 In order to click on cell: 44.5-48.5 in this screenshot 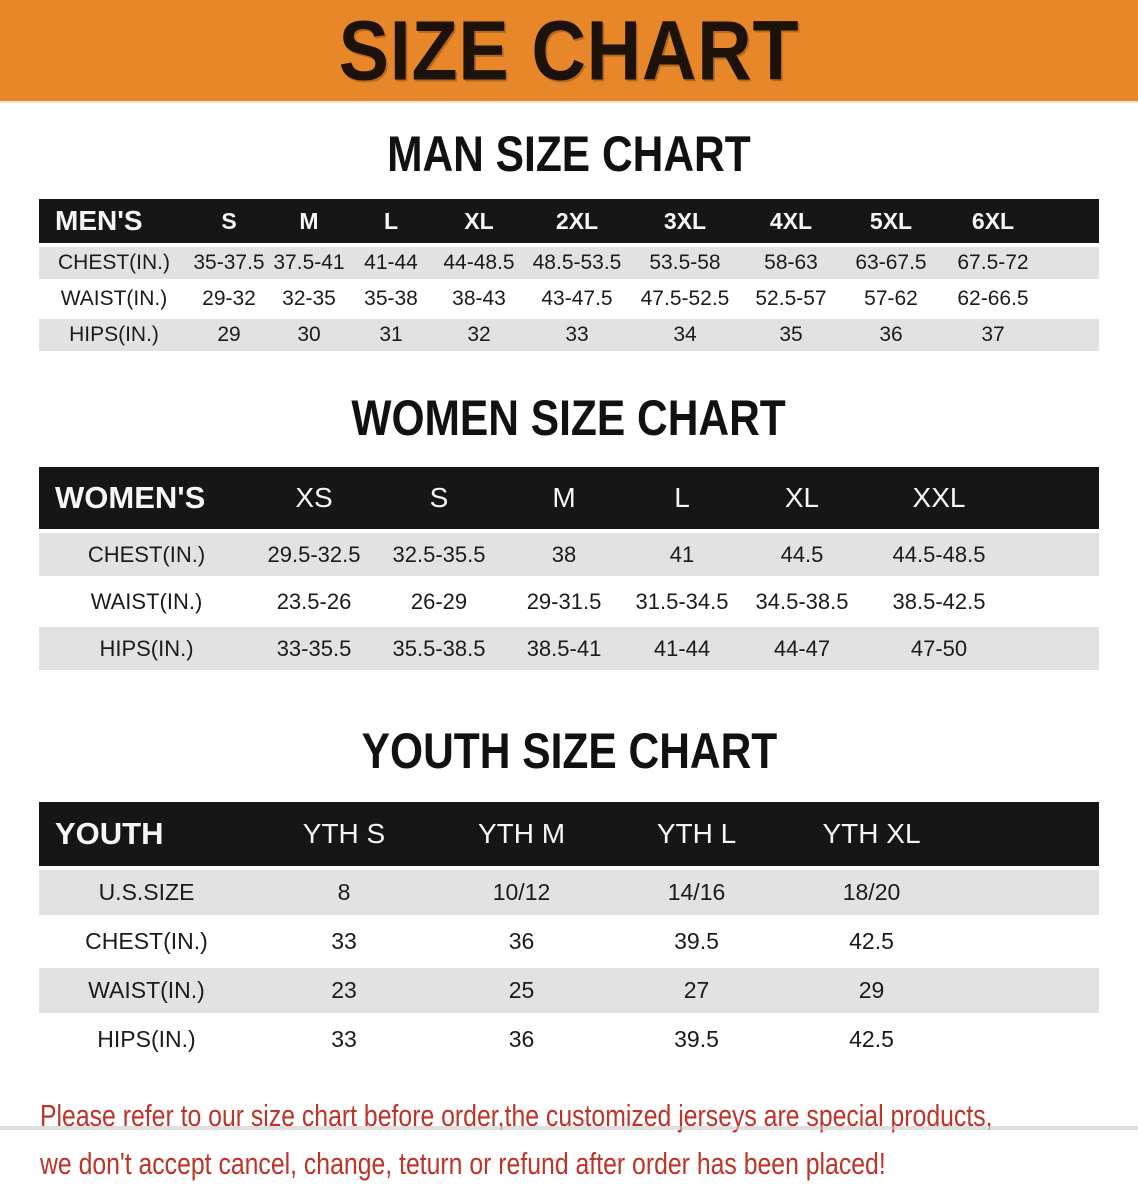, I will do `click(939, 554)`.